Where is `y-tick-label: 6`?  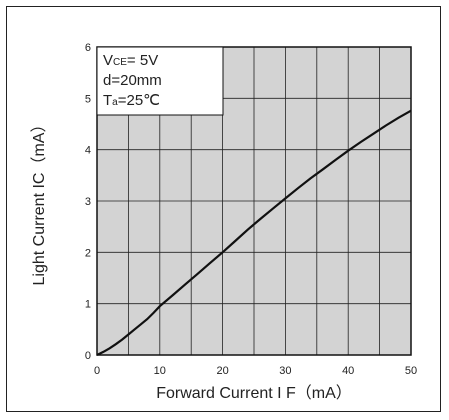
y-tick-label: 6 is located at coordinates (88, 48).